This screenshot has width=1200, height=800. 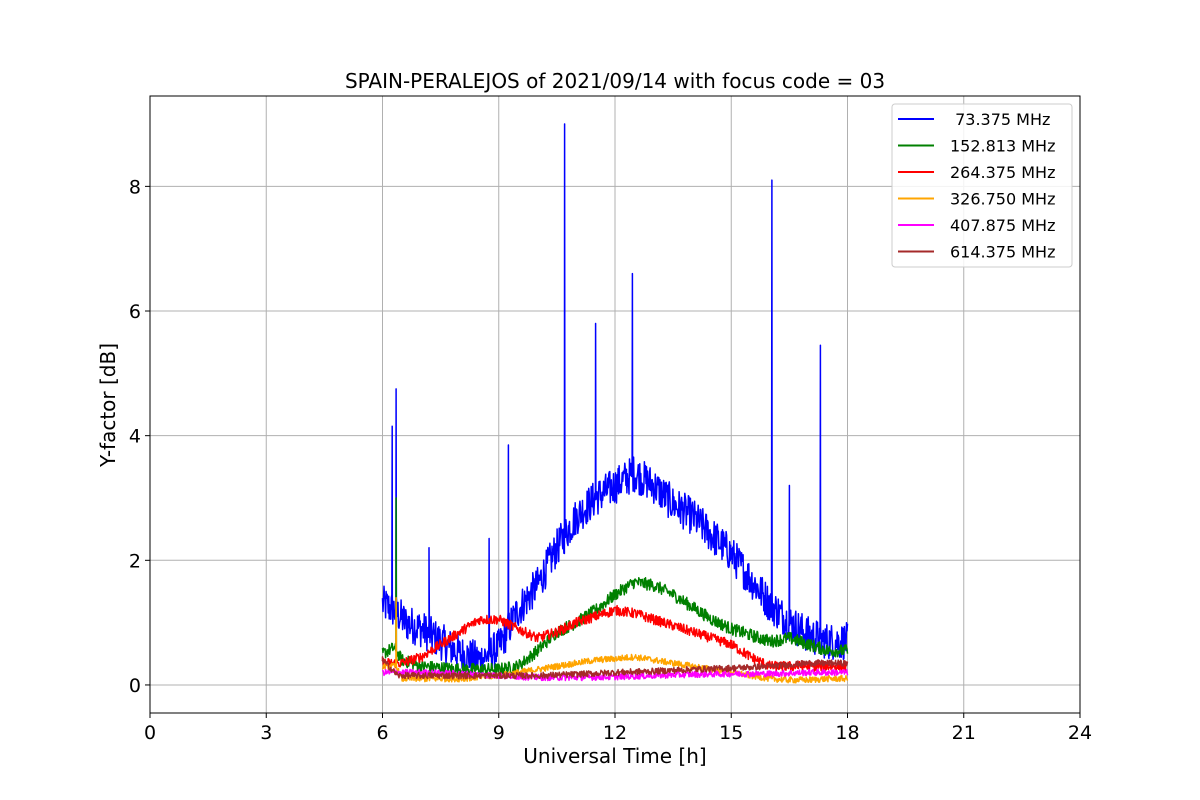 What do you see at coordinates (135, 312) in the screenshot?
I see `y-tick-label: 6` at bounding box center [135, 312].